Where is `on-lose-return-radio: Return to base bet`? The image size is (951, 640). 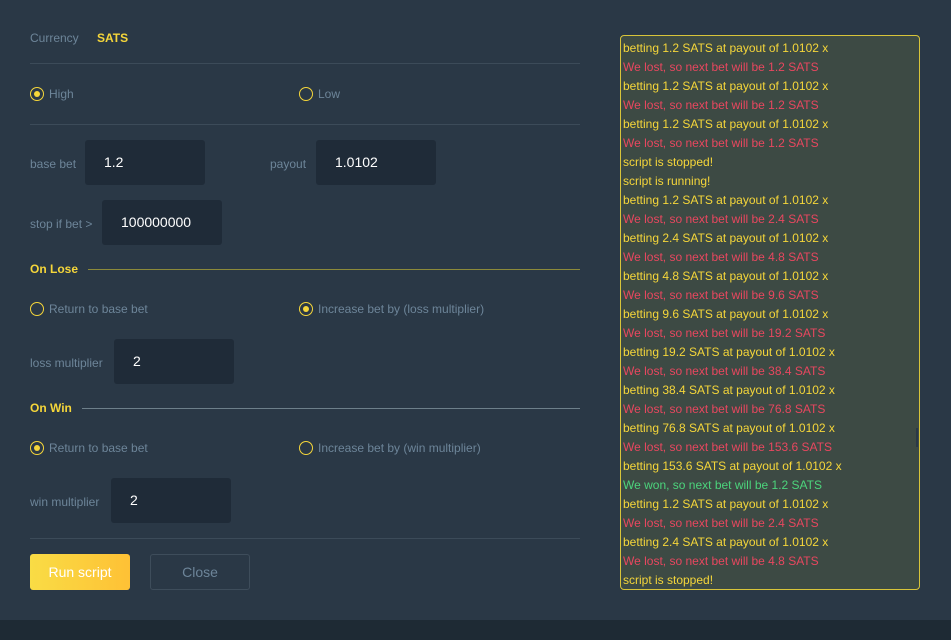
on-lose-return-radio: Return to base bet is located at coordinates (89, 309).